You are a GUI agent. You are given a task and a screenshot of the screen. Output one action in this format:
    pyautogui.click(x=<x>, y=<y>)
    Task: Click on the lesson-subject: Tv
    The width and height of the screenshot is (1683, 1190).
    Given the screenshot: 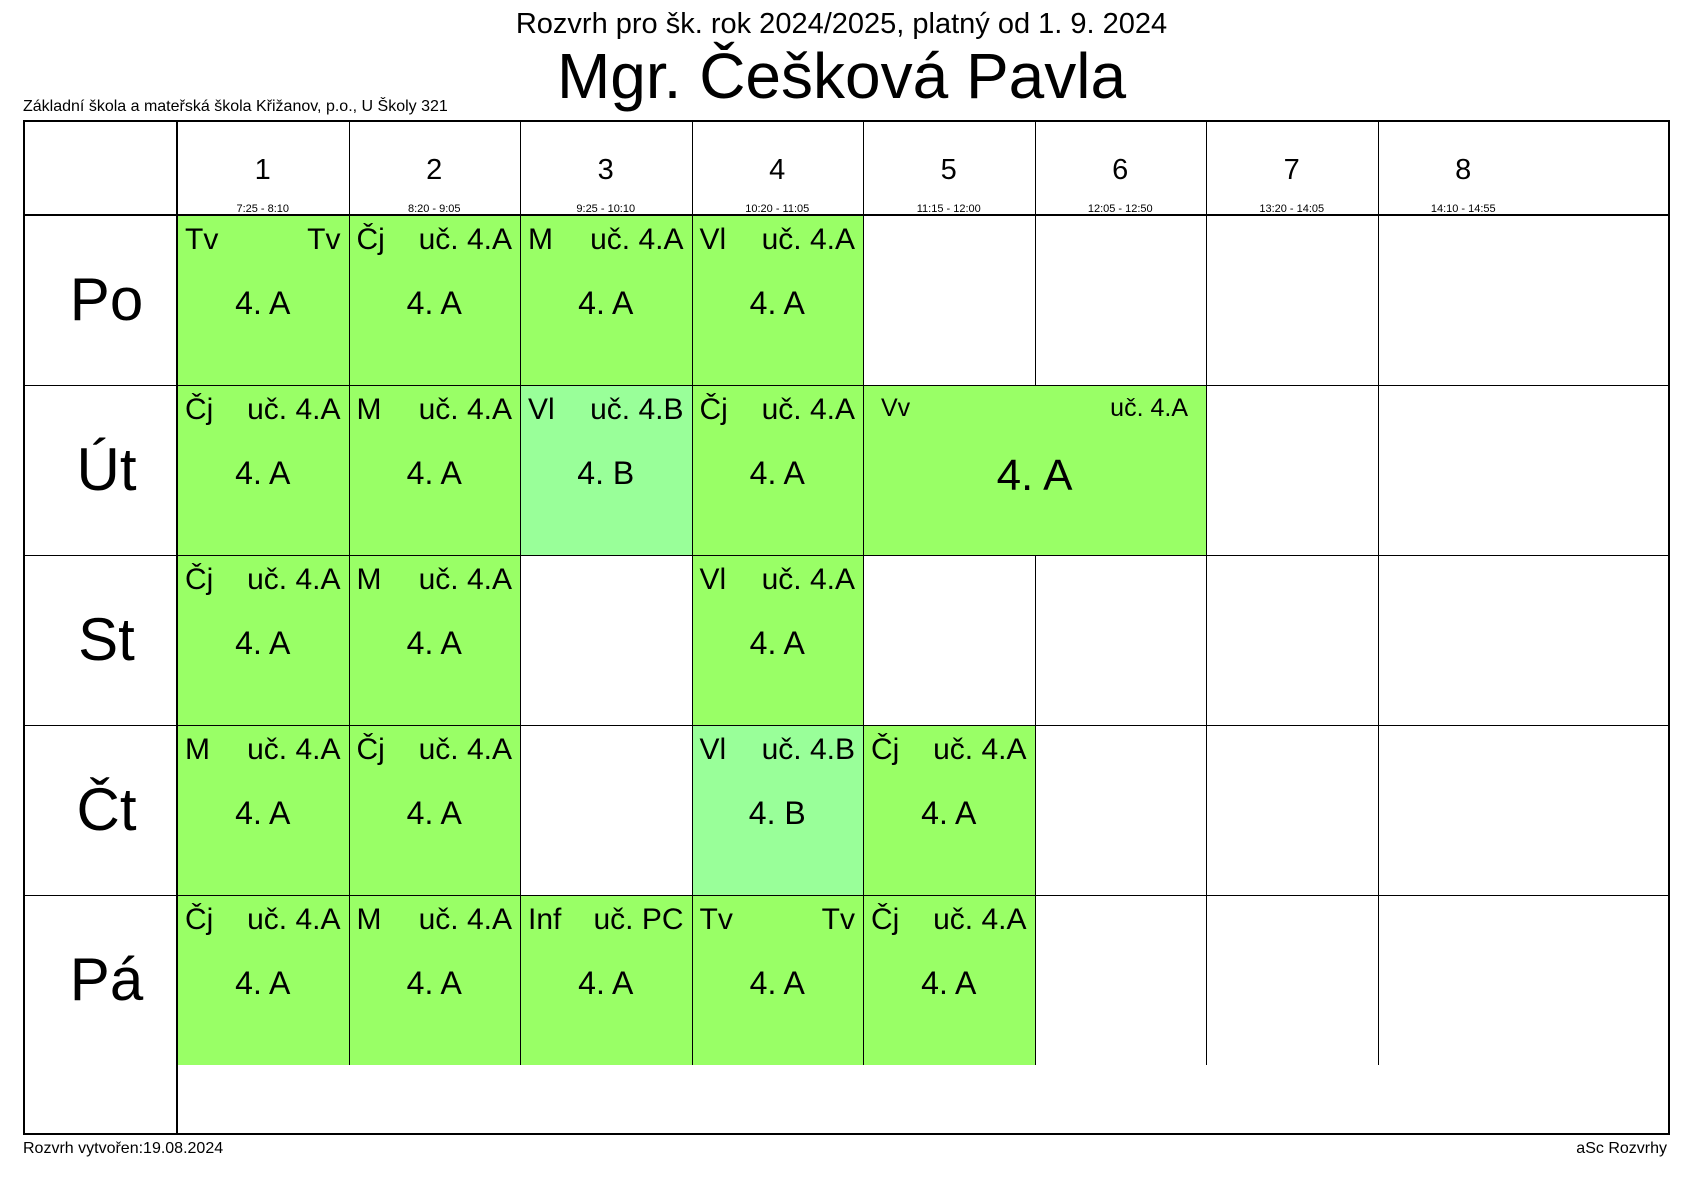 What is the action you would take?
    pyautogui.click(x=716, y=919)
    